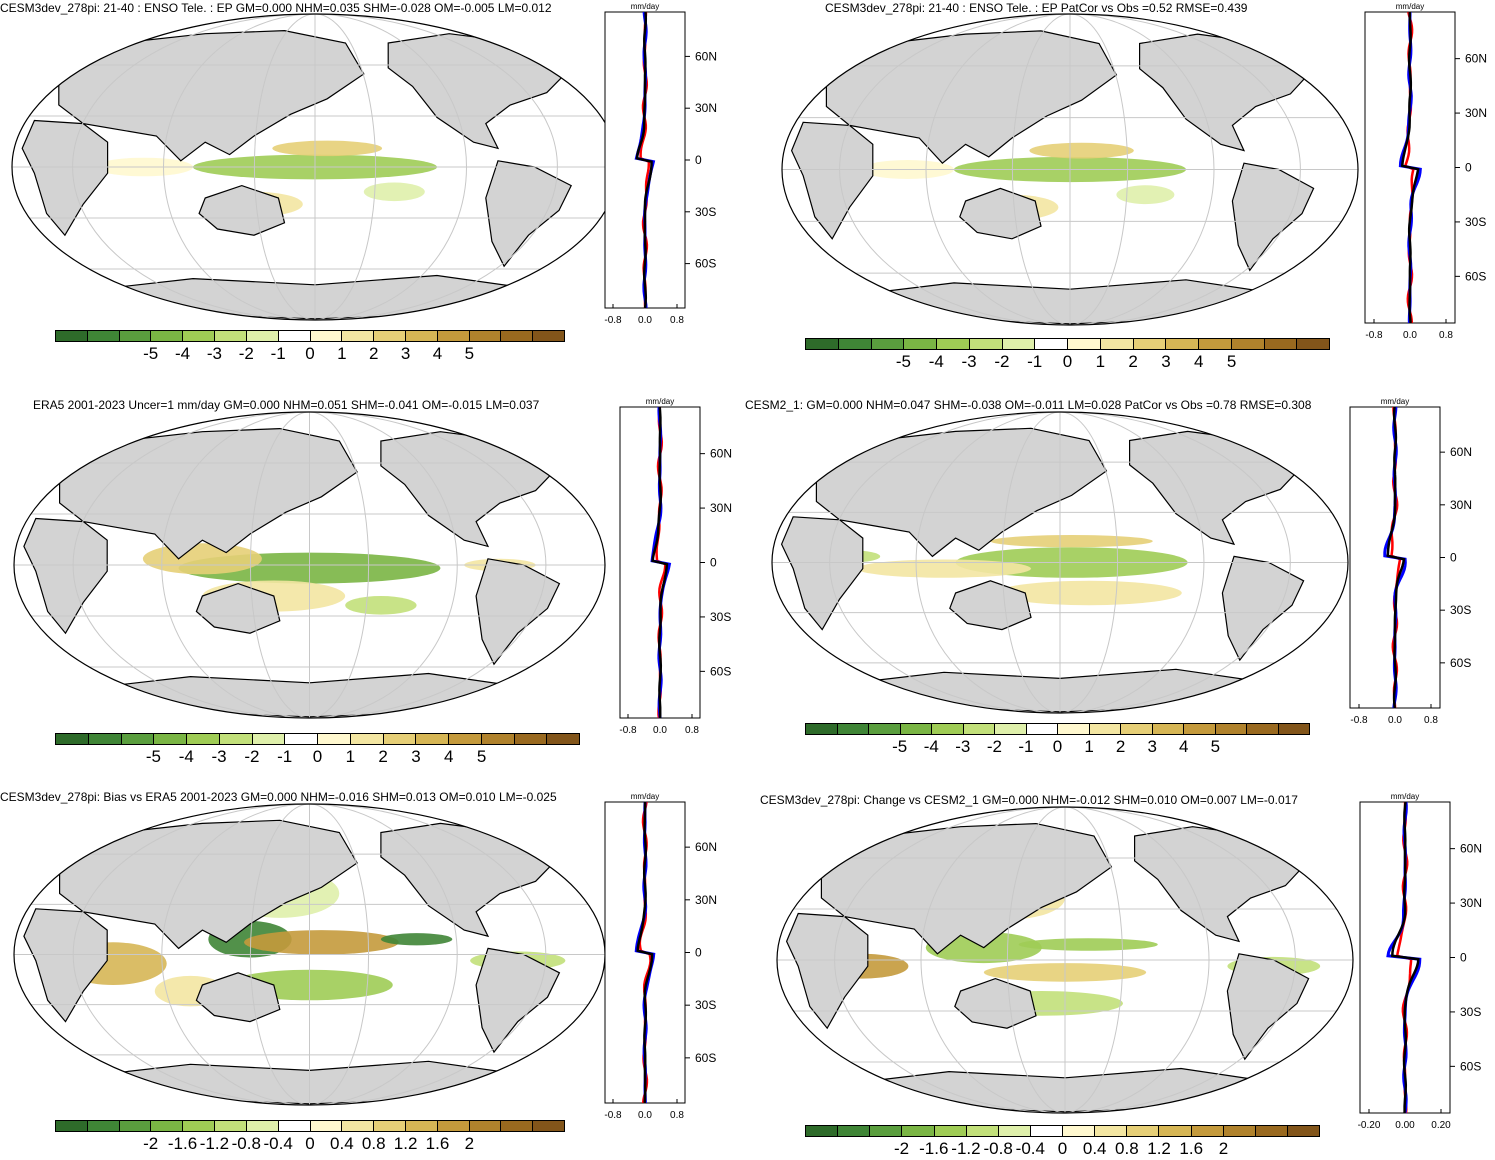 Image resolution: width=1495 pixels, height=1160 pixels. I want to click on land-samerica, so click(518, 1000).